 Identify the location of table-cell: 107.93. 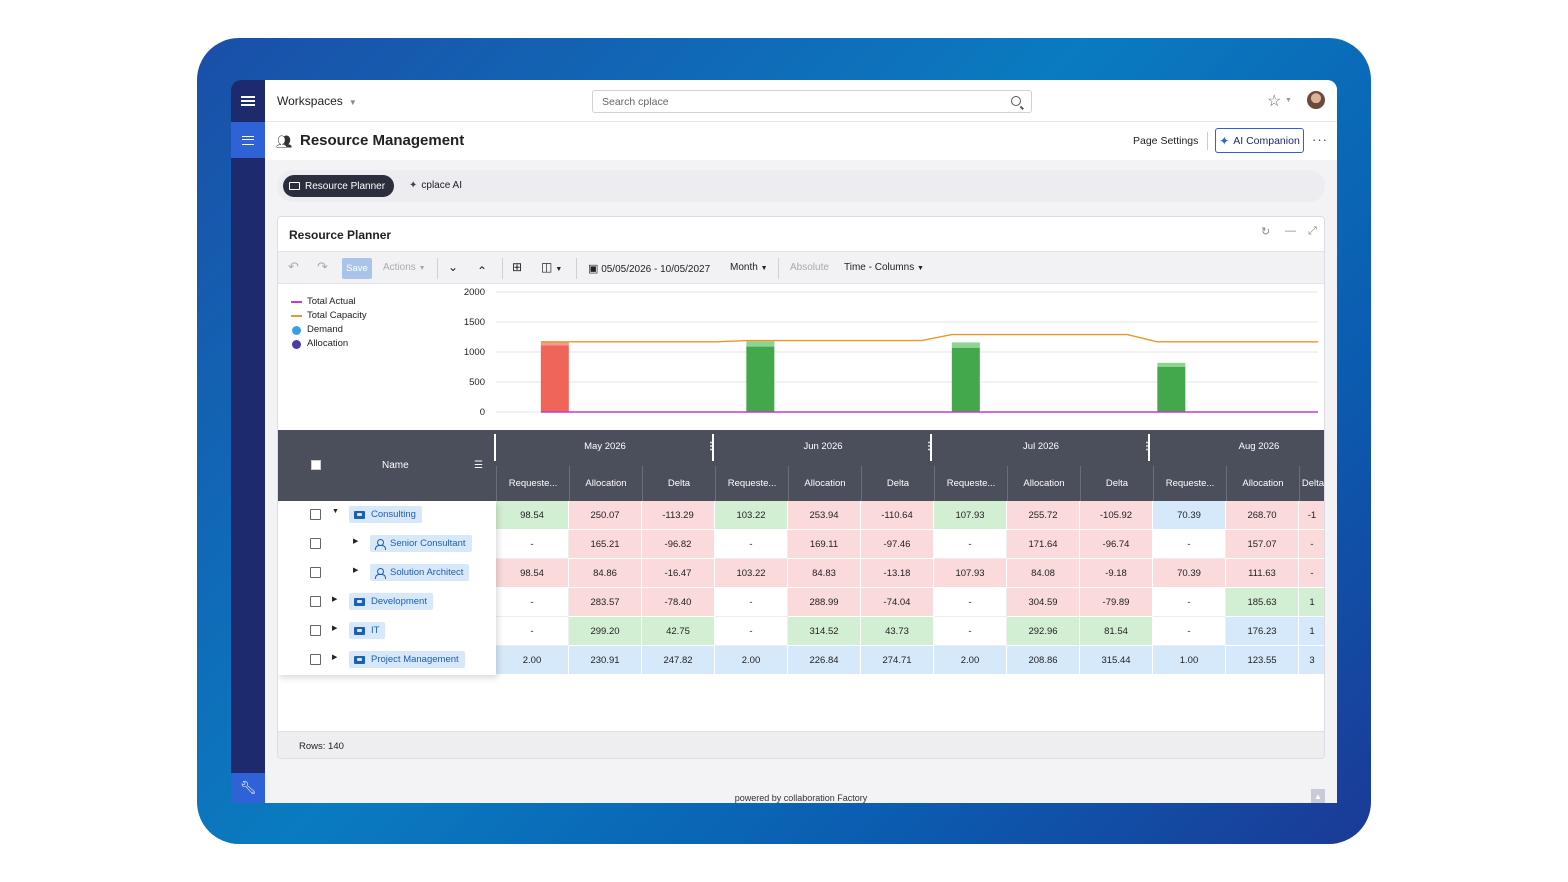
(970, 573).